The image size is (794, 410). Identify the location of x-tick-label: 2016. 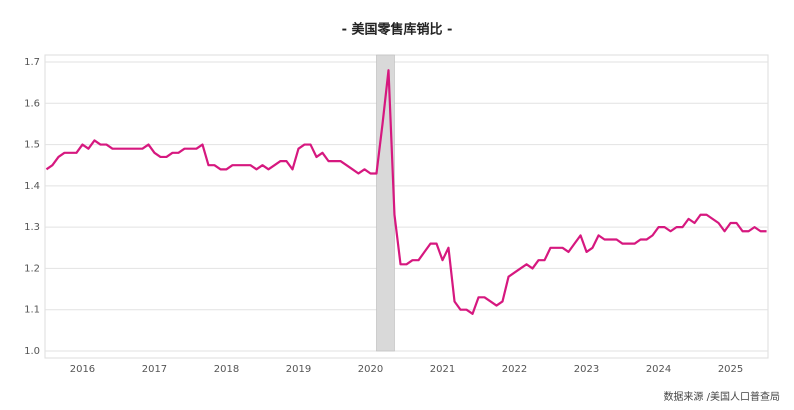
(82, 369).